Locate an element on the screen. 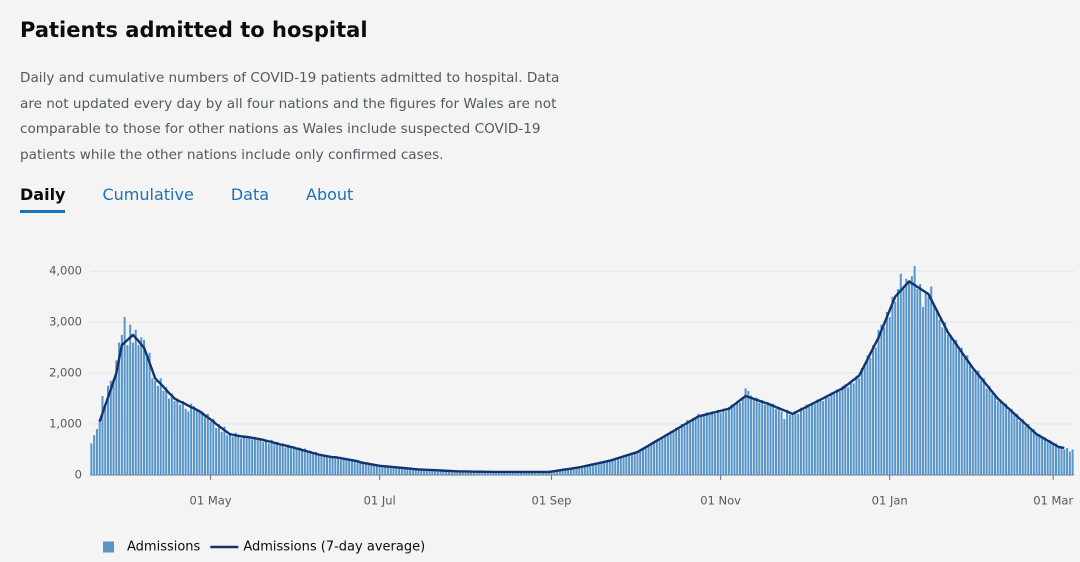 This screenshot has width=1080, height=562. y-tick-label: 4,000 is located at coordinates (65, 271).